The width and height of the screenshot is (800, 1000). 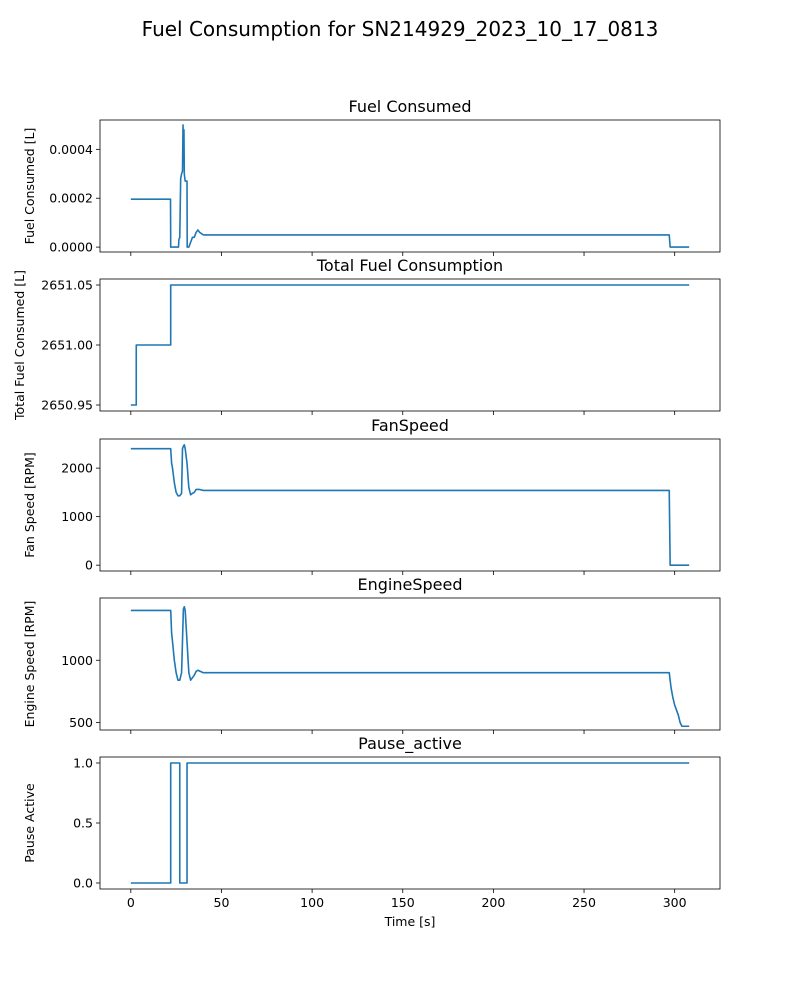 I want to click on x-tick-label: 0, so click(x=131, y=902).